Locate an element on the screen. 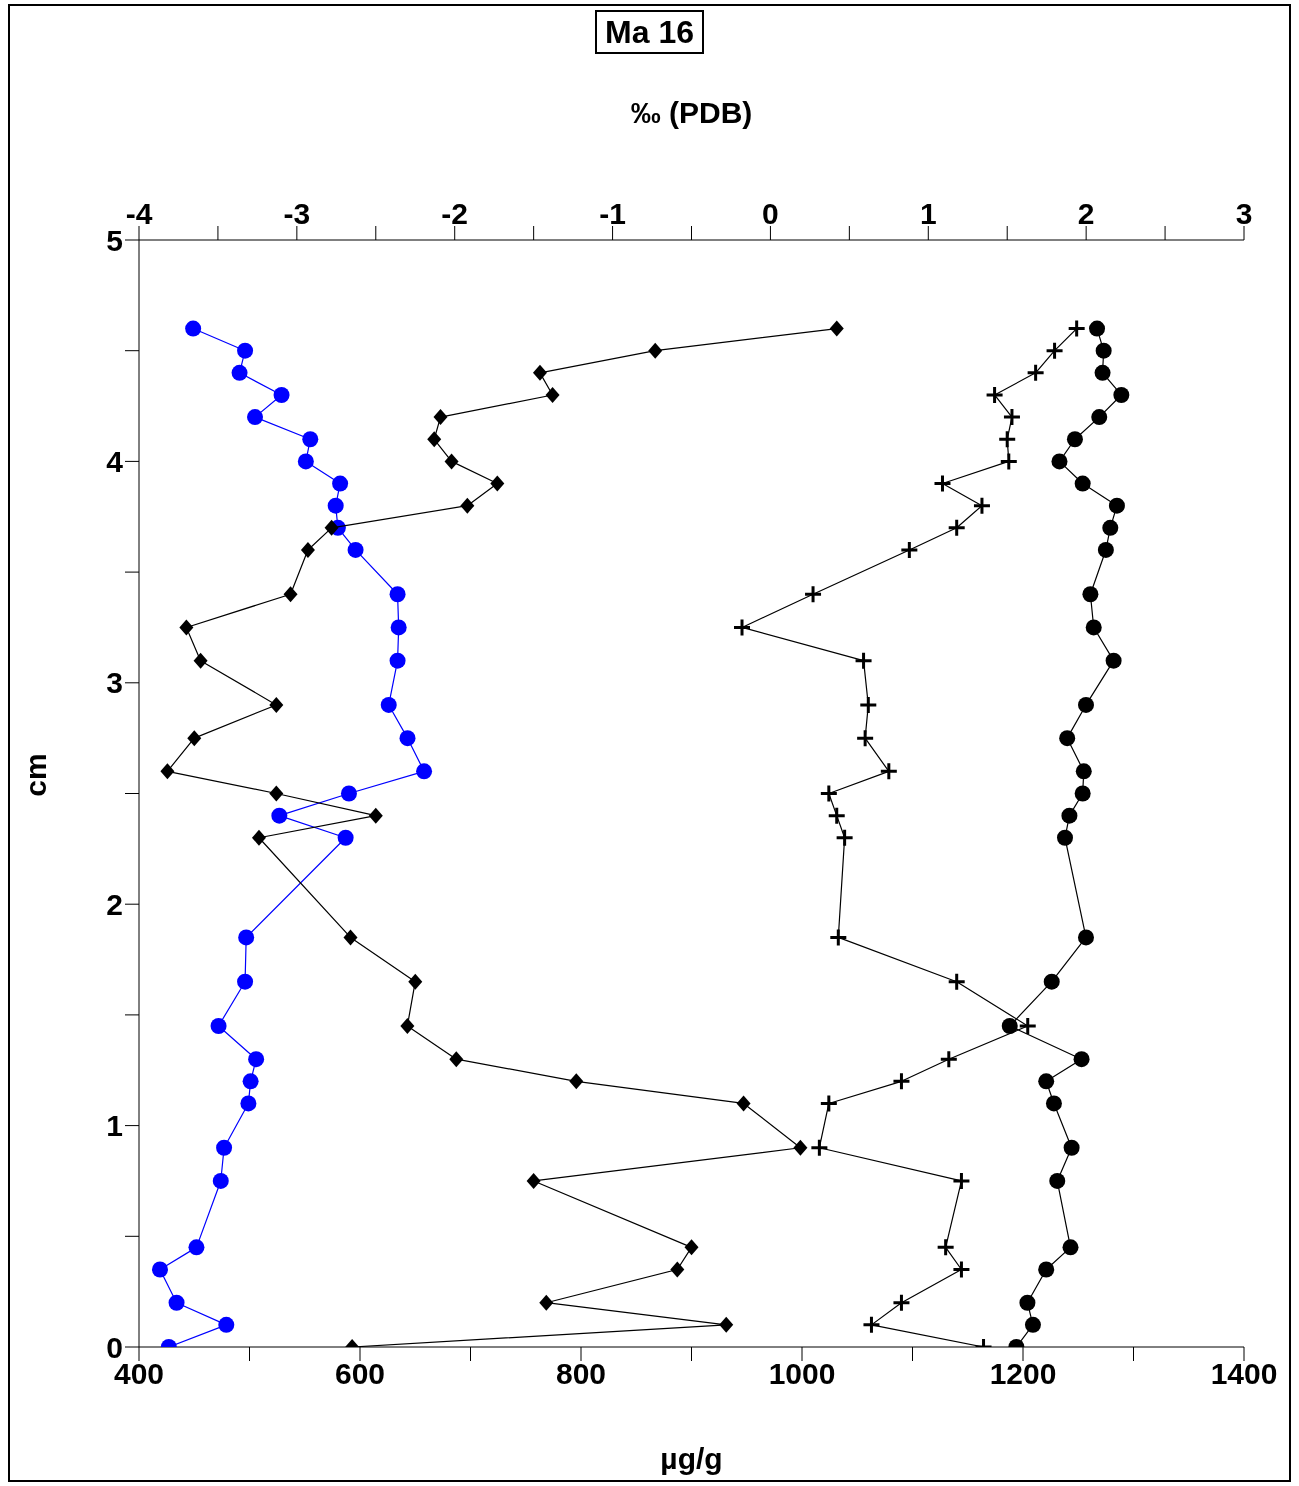 The image size is (1299, 1486). x2-tick-label: -3 is located at coordinates (297, 213).